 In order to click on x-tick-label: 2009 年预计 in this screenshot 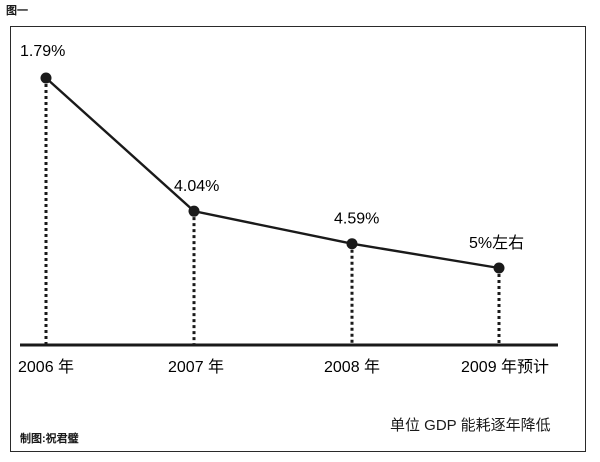, I will do `click(505, 367)`.